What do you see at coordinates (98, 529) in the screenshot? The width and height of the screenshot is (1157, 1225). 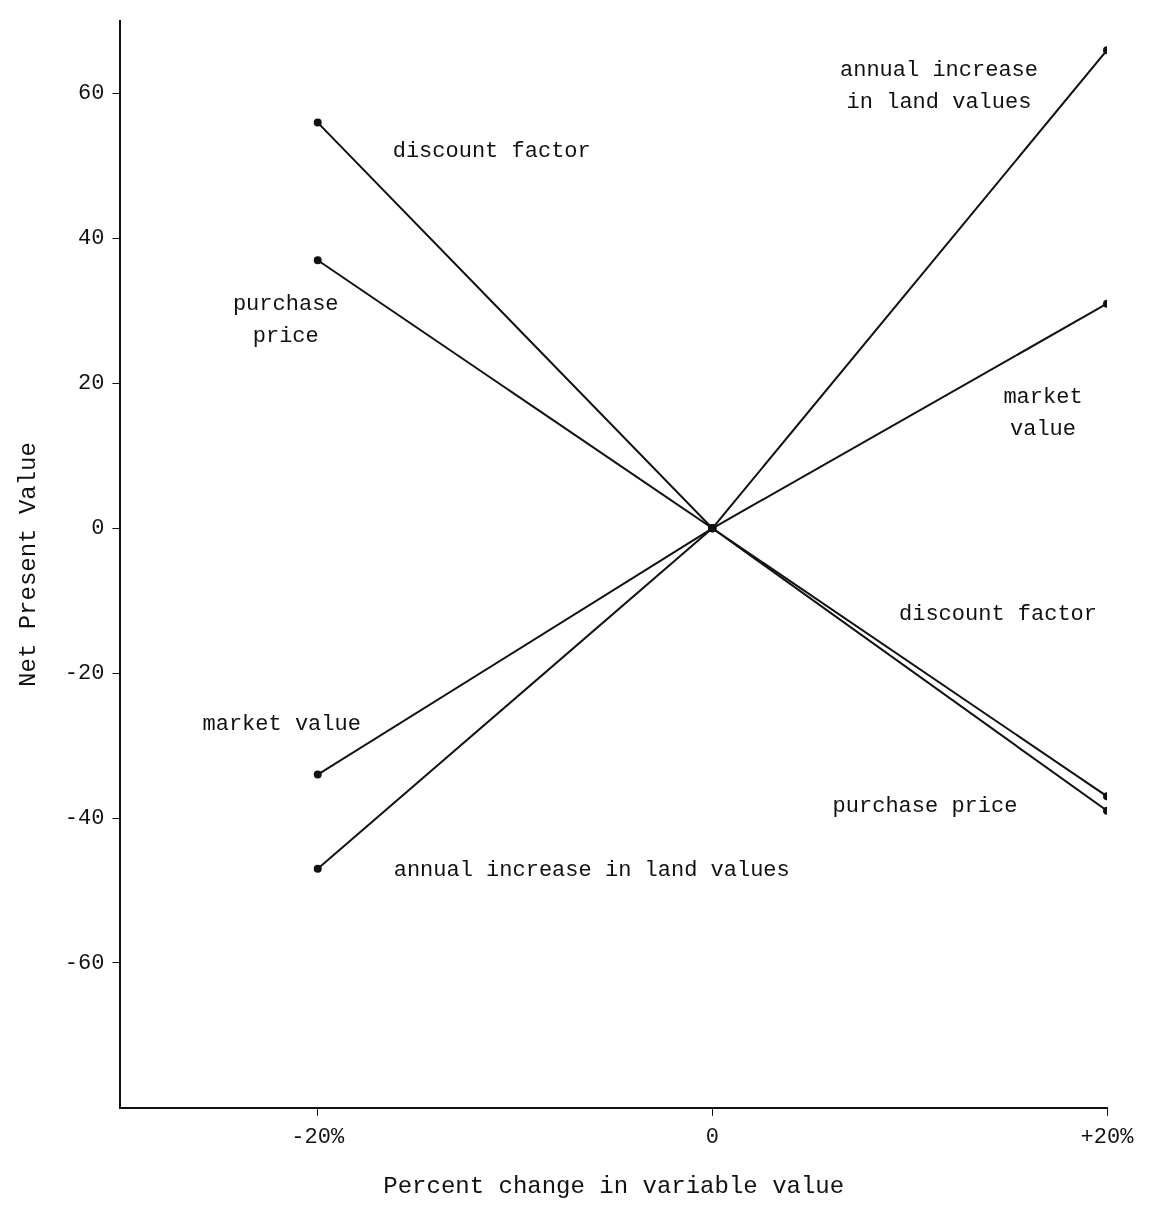 I see `y-tick-label: 0` at bounding box center [98, 529].